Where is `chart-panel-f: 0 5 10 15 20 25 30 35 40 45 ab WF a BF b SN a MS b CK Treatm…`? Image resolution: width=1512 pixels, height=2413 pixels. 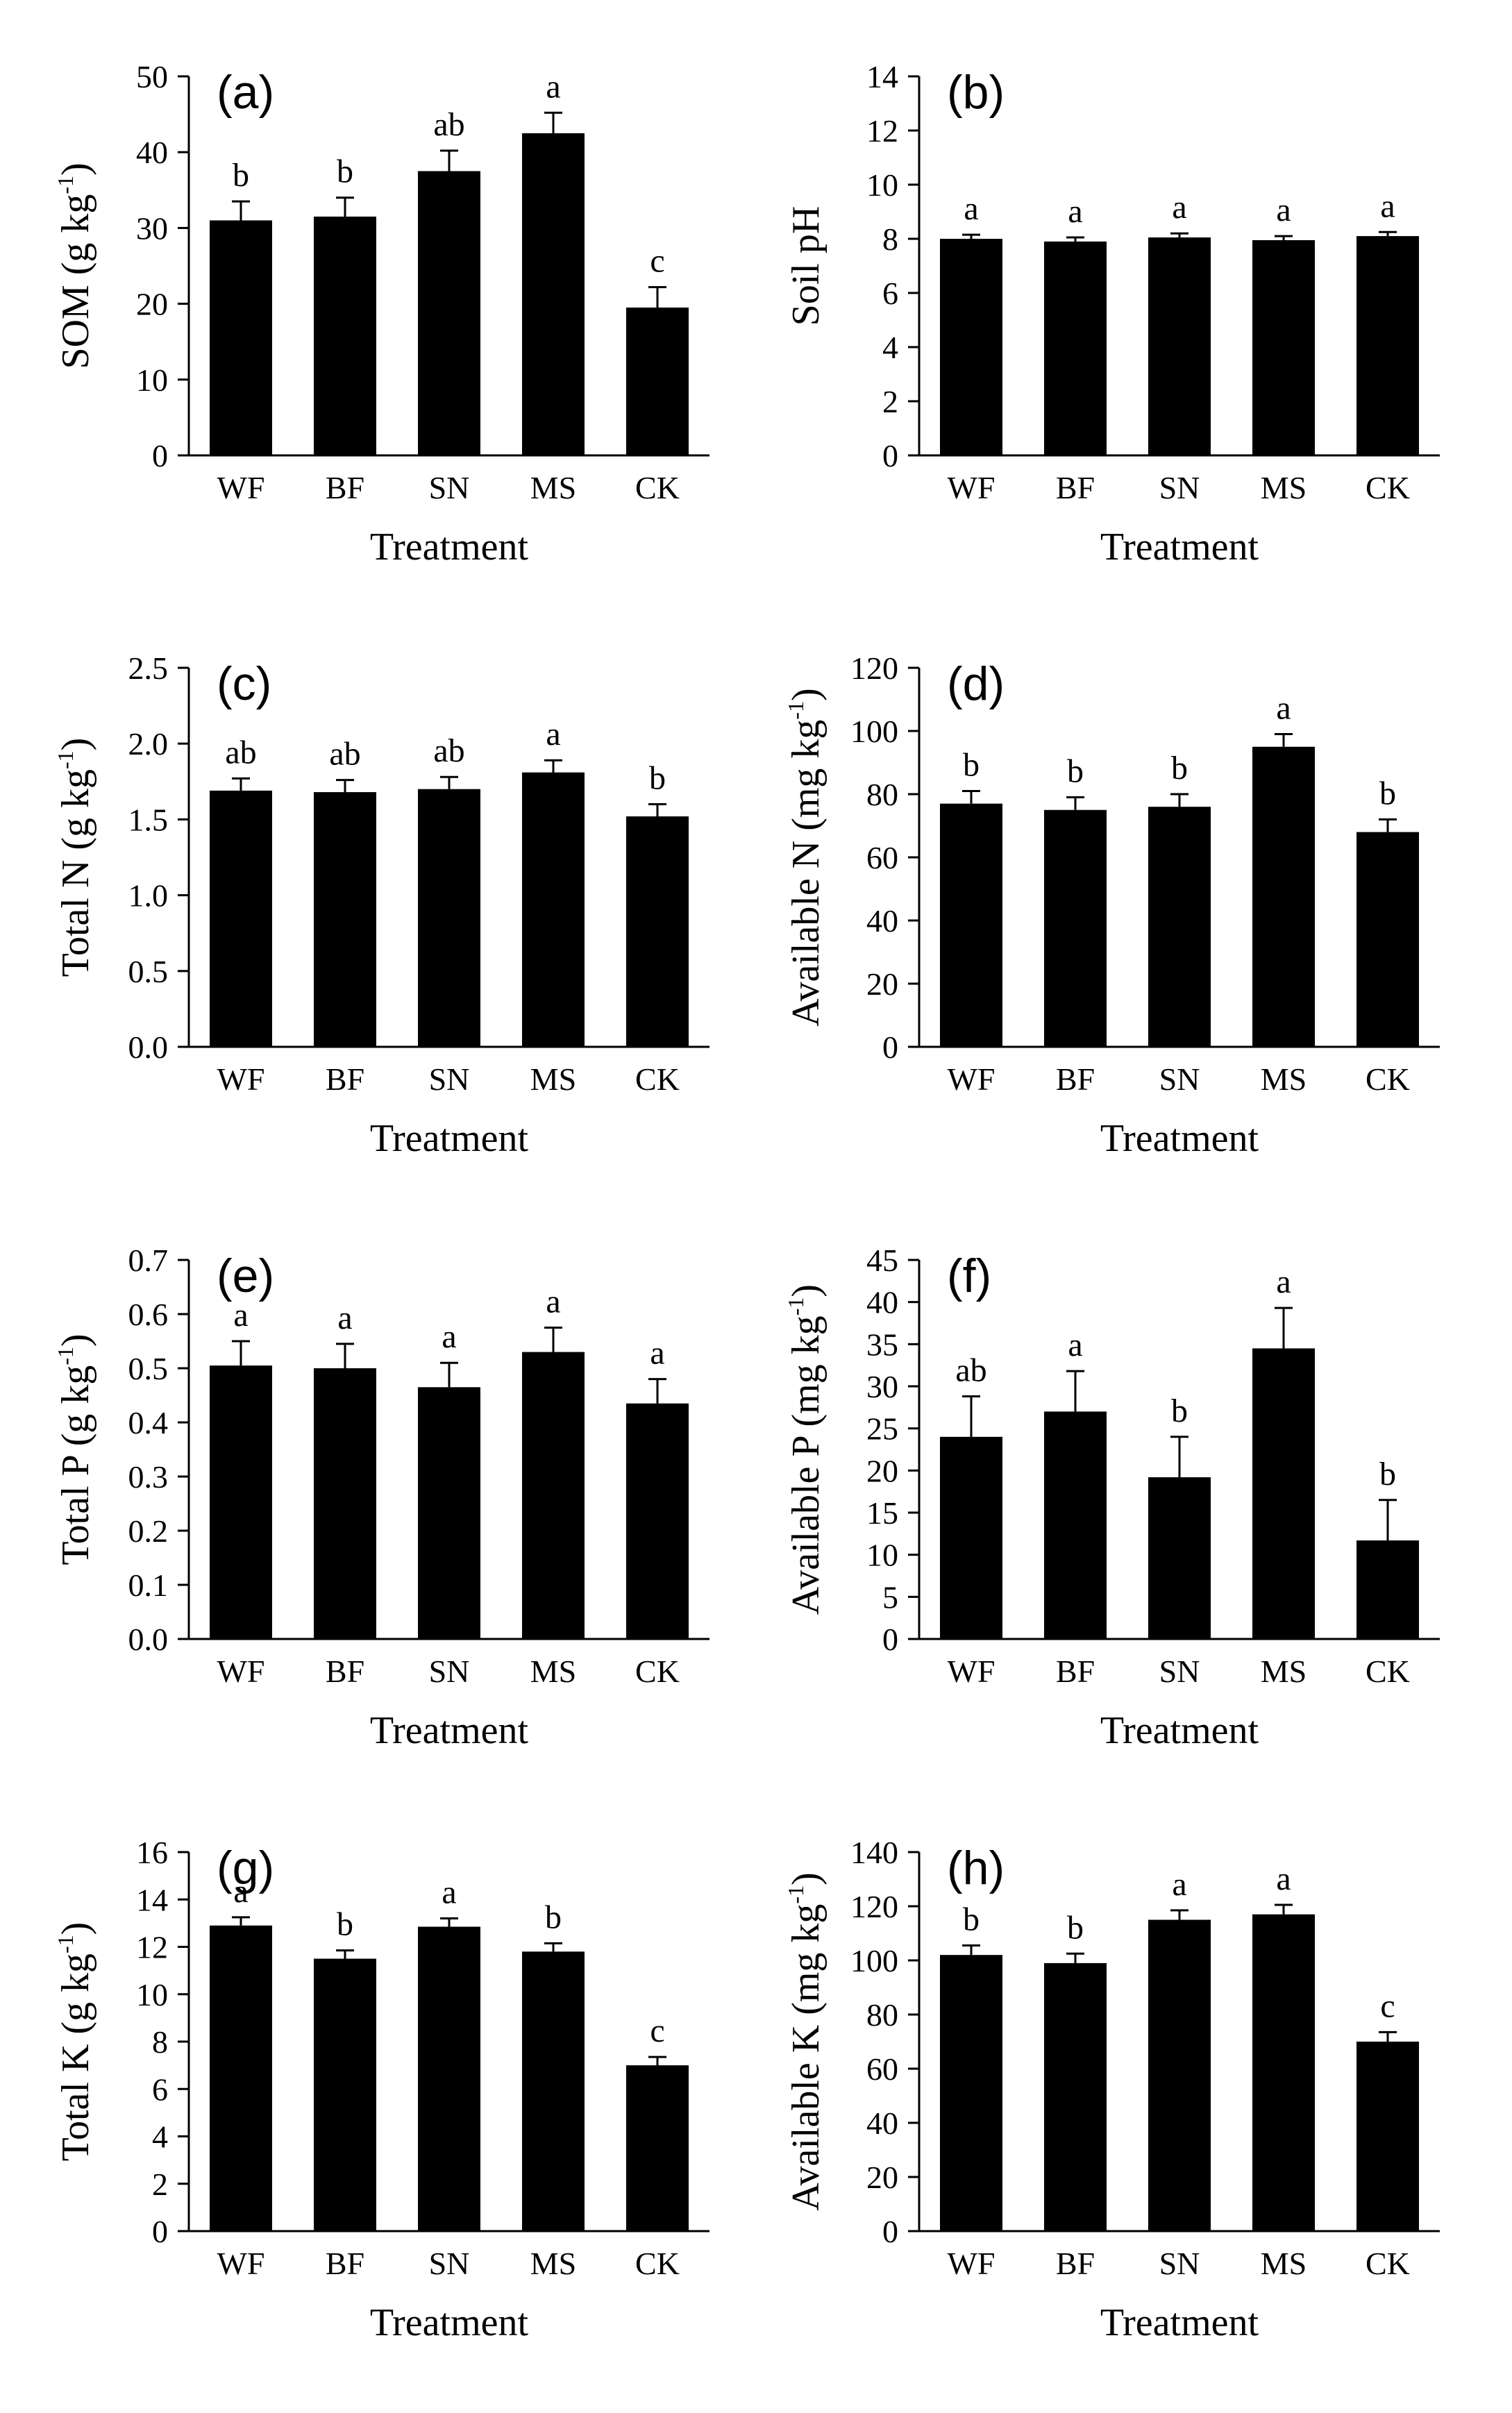 chart-panel-f: 0 5 10 15 20 25 30 35 40 45 ab WF a BF b SN a MS b CK Treatm… is located at coordinates (1111, 1497).